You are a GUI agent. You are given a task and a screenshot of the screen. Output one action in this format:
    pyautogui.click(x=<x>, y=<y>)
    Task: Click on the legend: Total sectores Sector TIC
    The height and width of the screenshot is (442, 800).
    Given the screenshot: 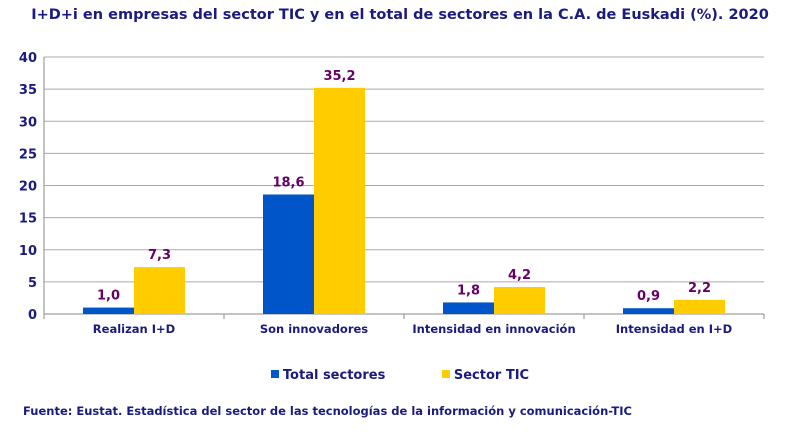 What is the action you would take?
    pyautogui.click(x=400, y=375)
    